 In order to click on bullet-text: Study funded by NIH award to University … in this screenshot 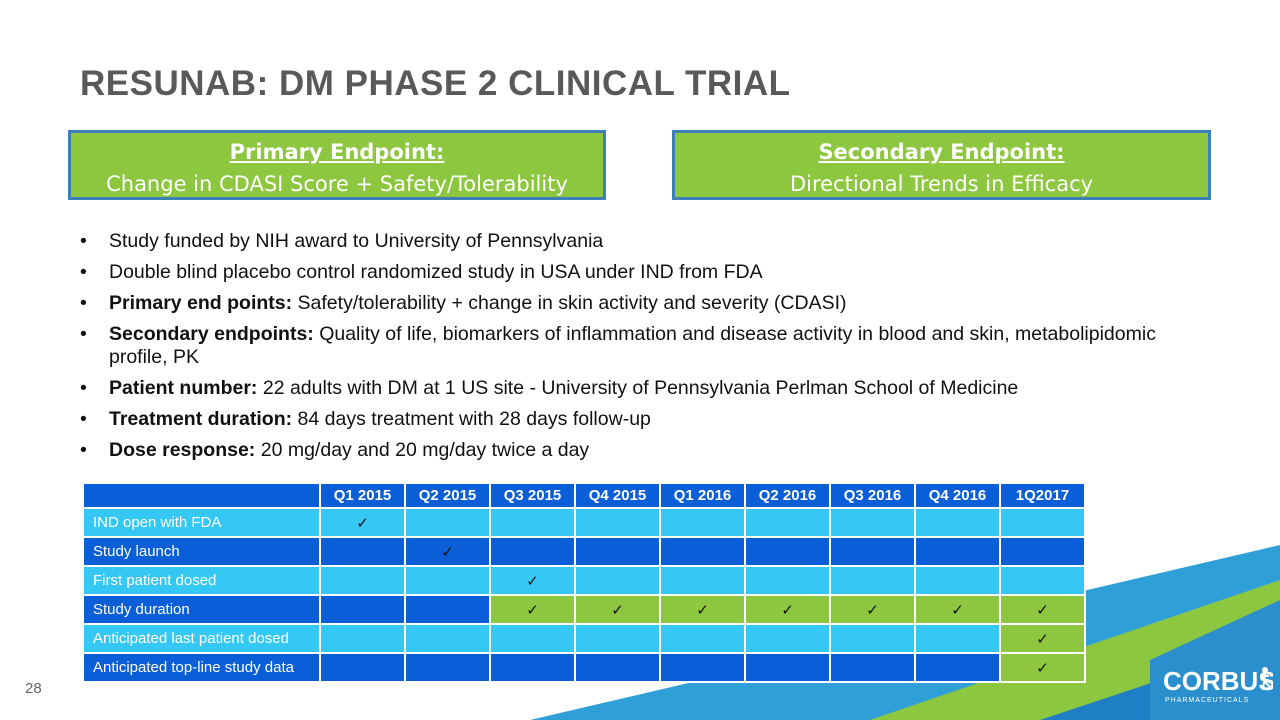, I will do `click(356, 241)`.